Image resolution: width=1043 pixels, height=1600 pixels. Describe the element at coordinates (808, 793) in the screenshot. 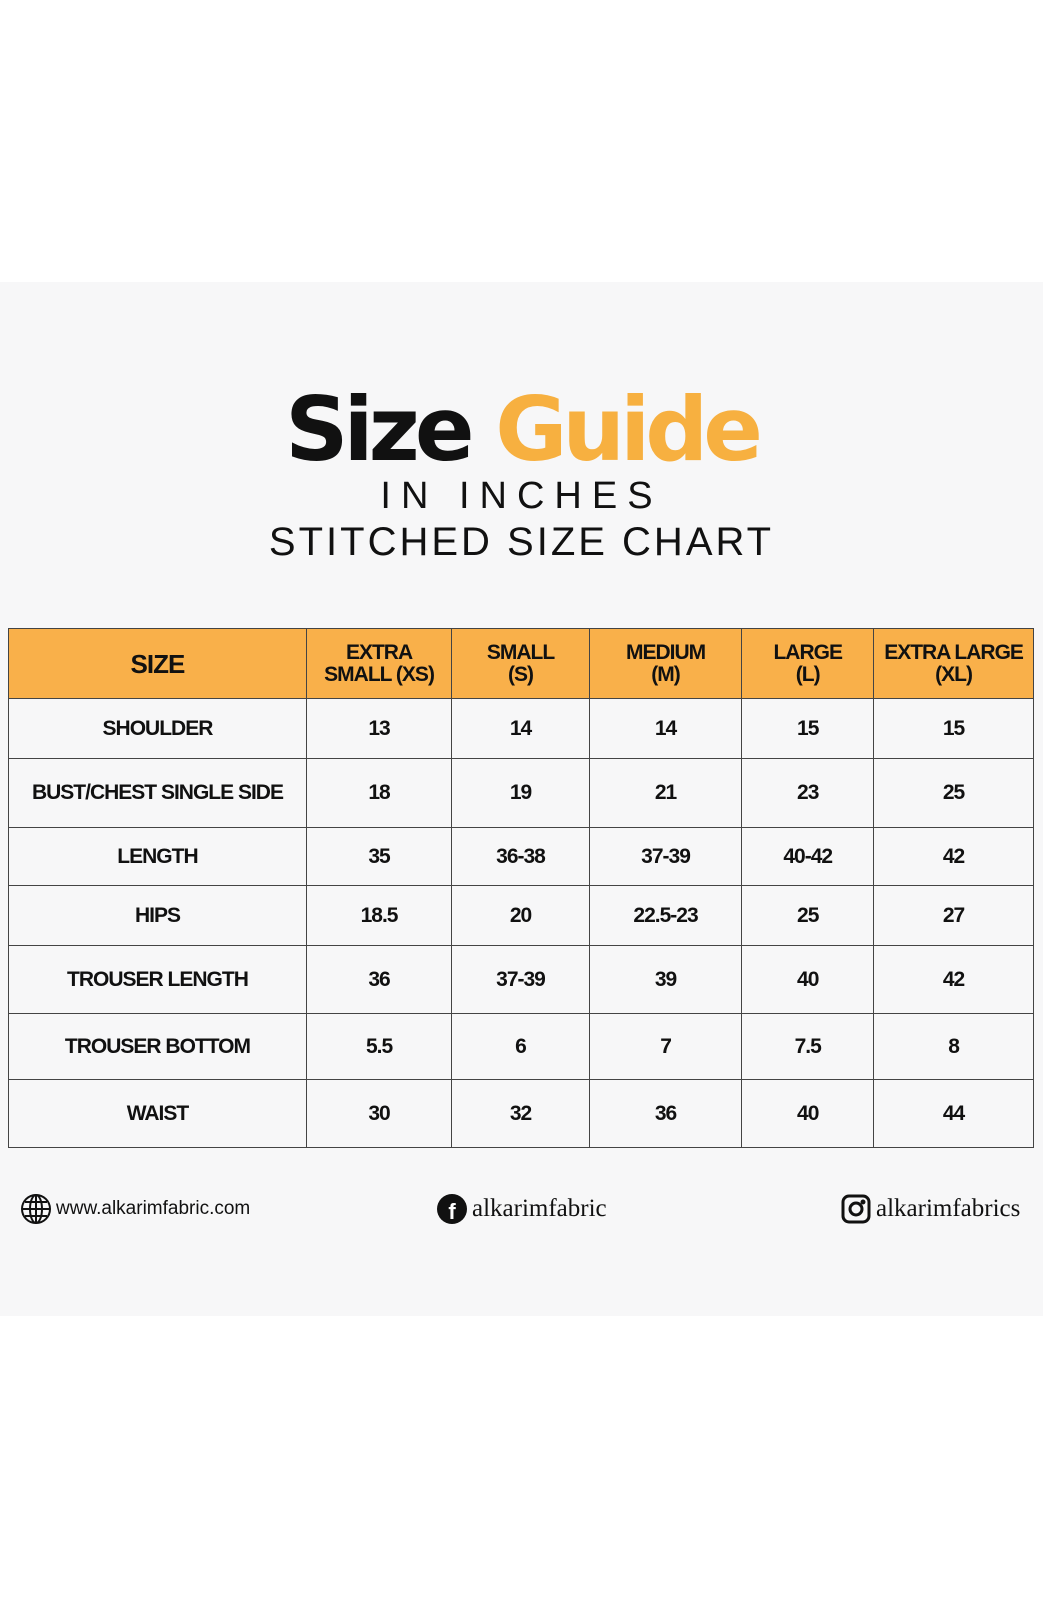

I see `measurement-value: 23` at that location.